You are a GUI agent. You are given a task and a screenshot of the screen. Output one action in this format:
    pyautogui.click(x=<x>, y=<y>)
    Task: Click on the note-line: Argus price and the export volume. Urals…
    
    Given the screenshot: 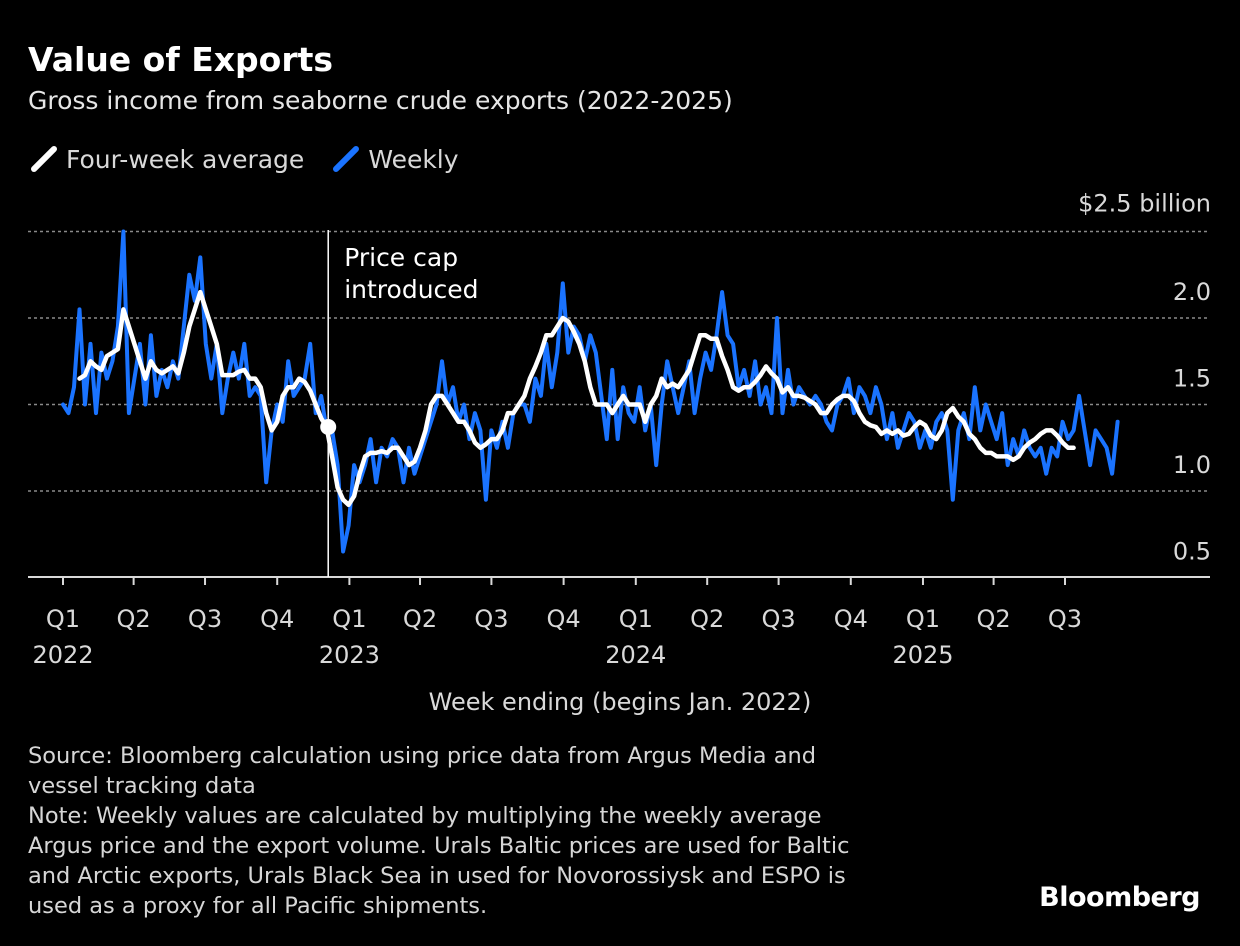 What is the action you would take?
    pyautogui.click(x=439, y=846)
    